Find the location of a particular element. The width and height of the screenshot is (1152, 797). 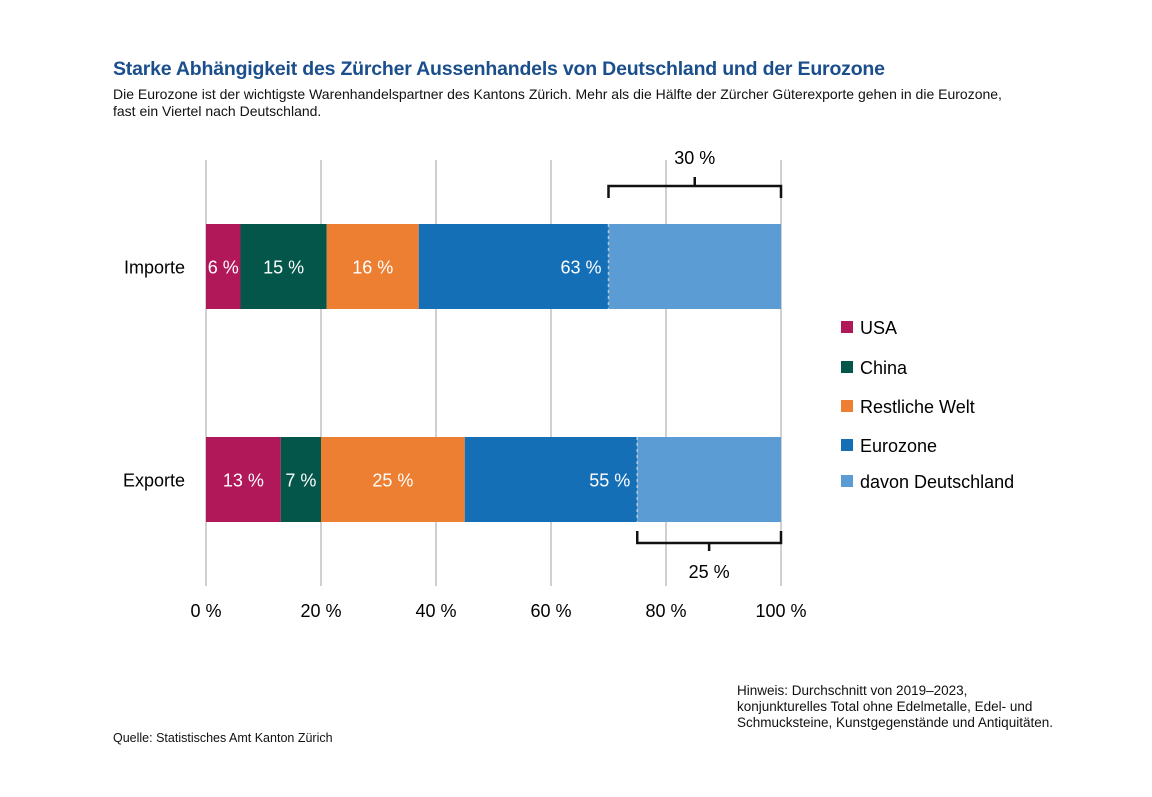

data-label: 7 % is located at coordinates (300, 481).